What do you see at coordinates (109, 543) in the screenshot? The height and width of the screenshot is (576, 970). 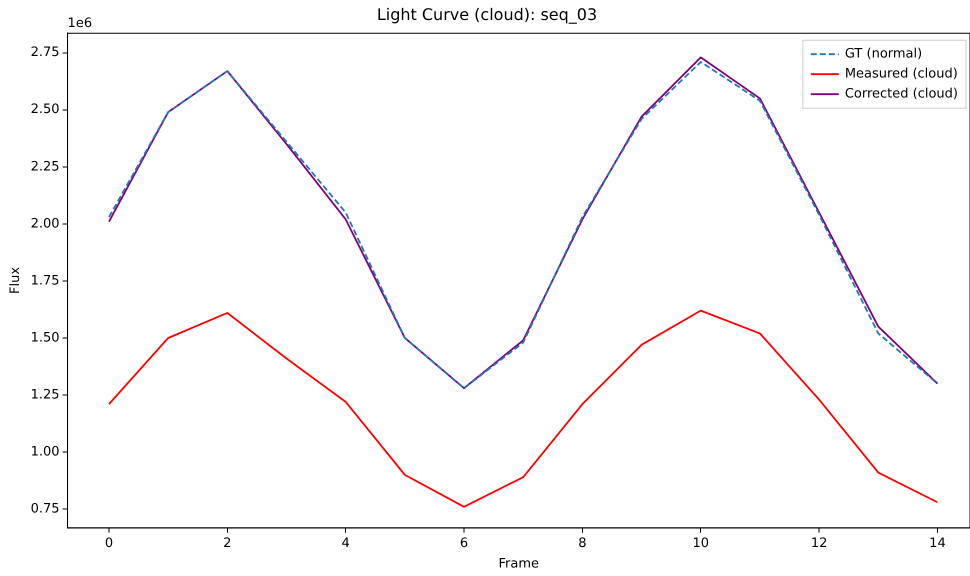 I see `x-tick-label: 0` at bounding box center [109, 543].